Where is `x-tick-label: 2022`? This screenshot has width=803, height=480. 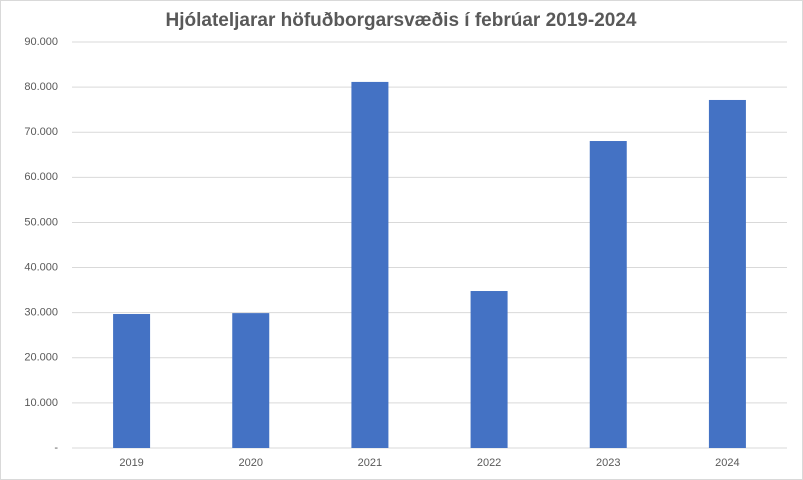
x-tick-label: 2022 is located at coordinates (489, 463).